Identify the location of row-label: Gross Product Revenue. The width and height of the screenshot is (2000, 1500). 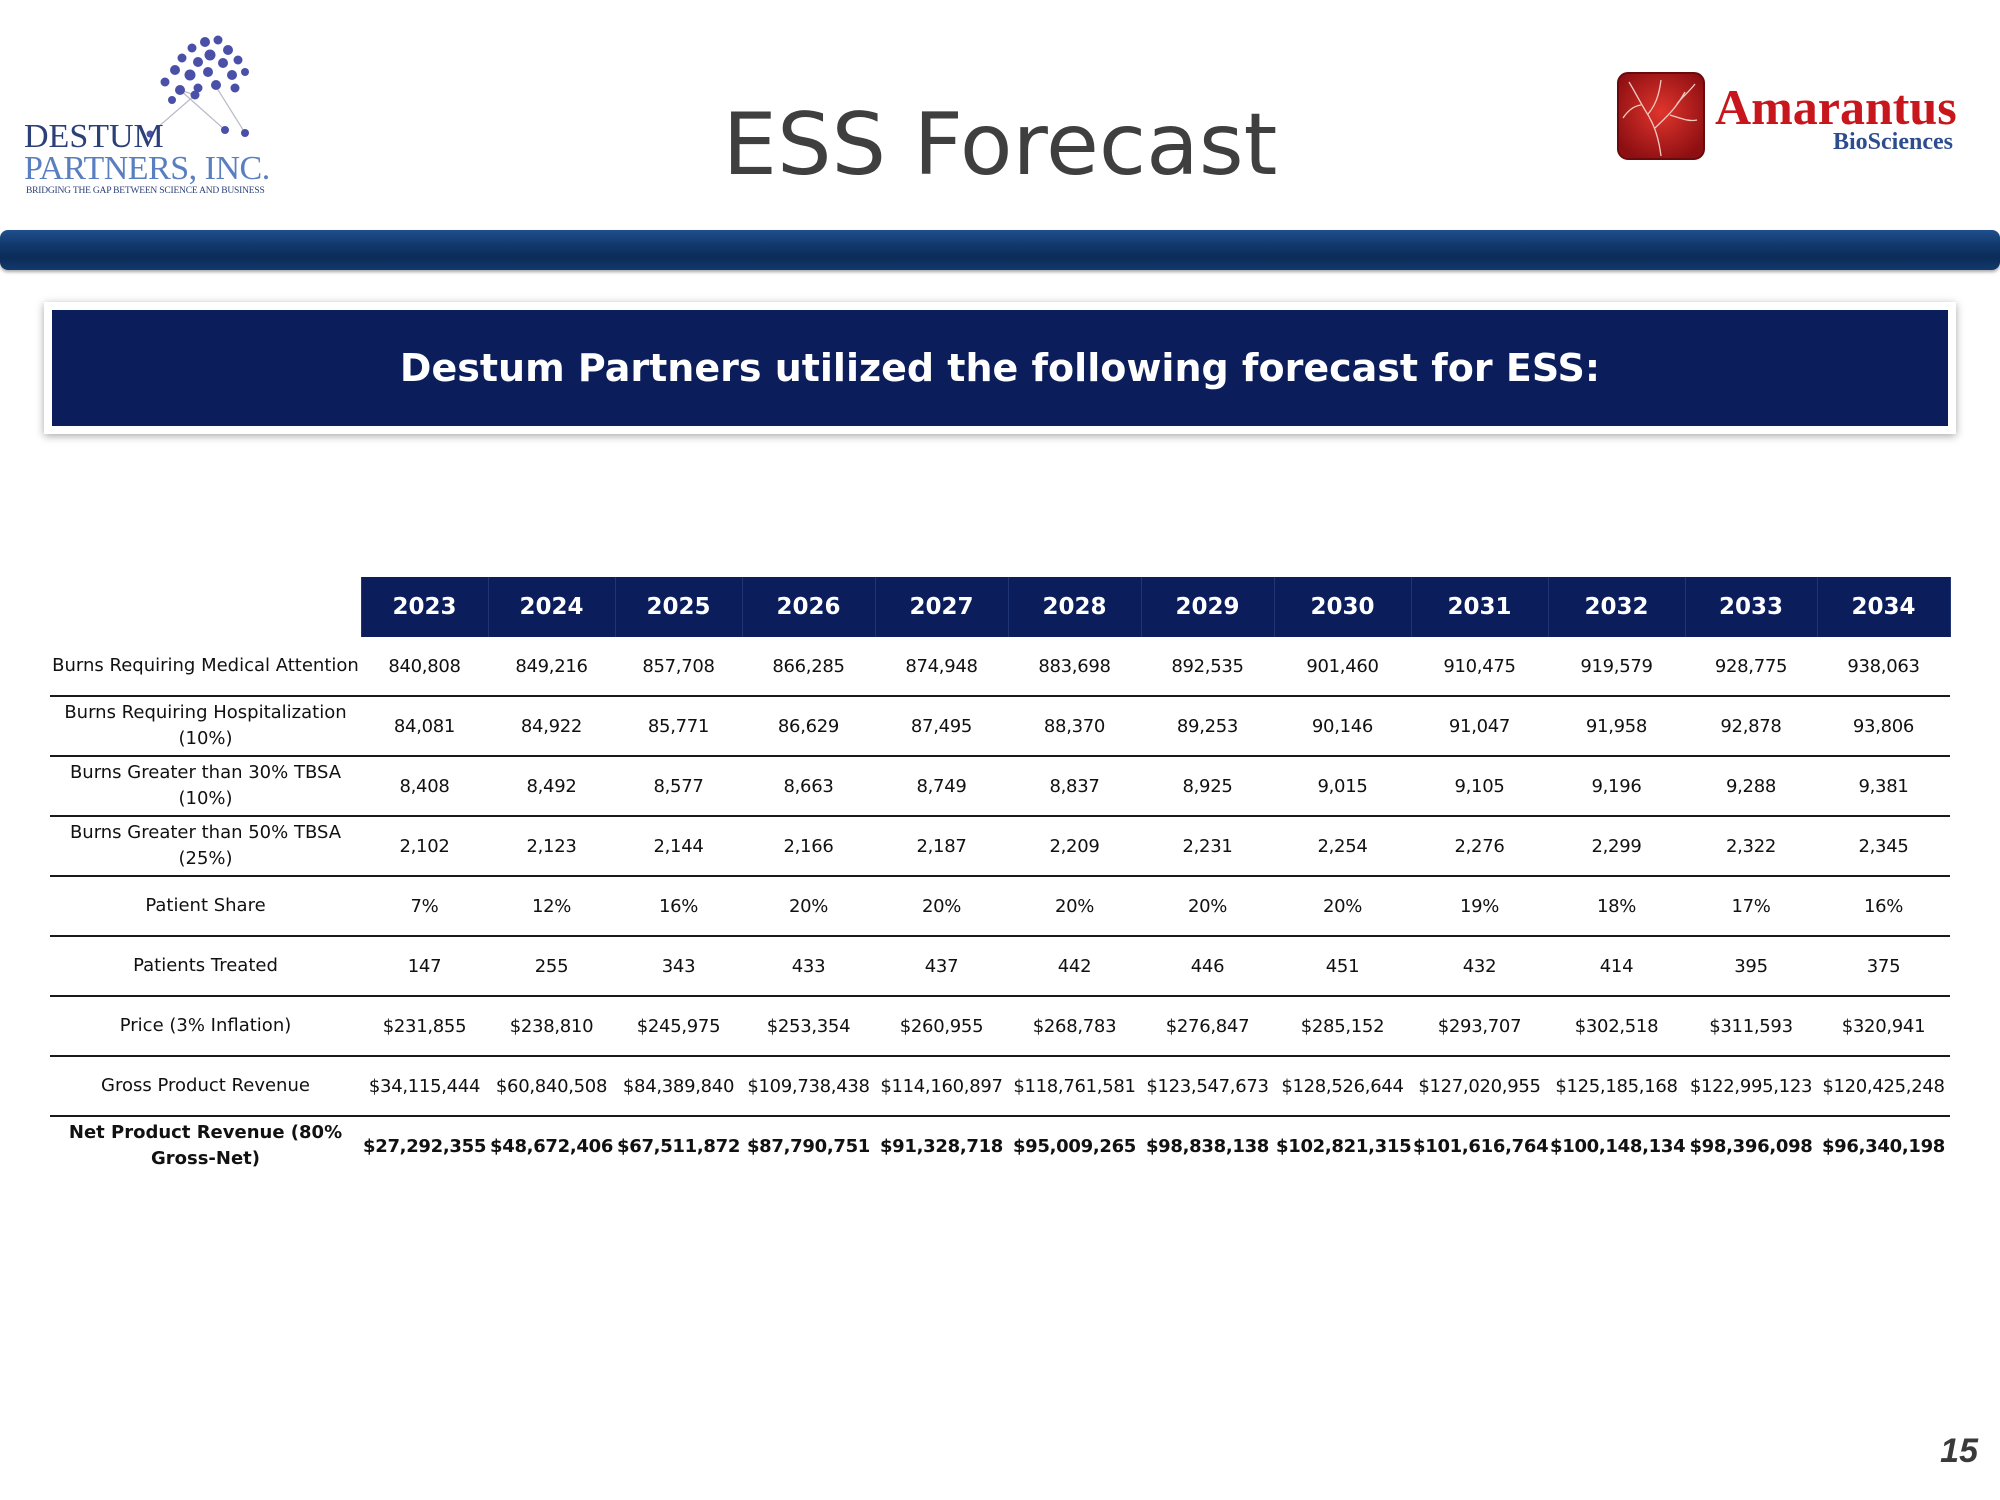
(205, 1086).